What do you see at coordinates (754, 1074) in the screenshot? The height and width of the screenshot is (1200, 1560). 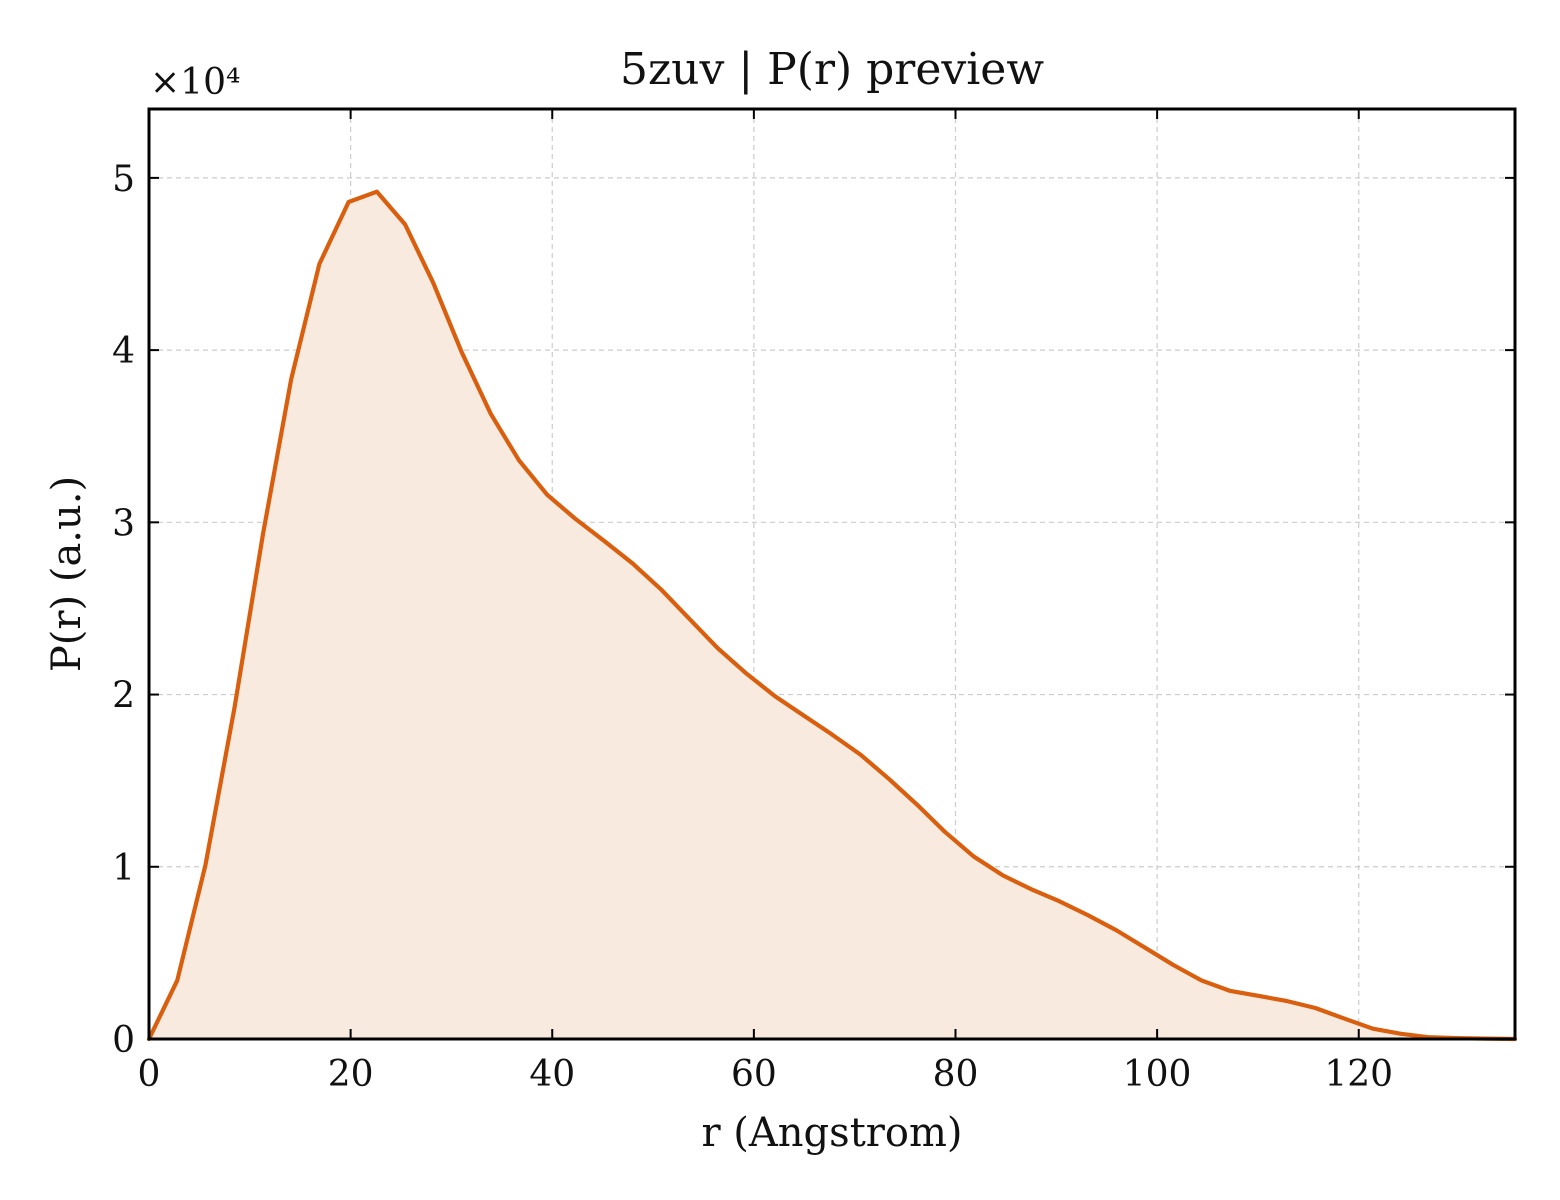 I see `x-tick-label: 60` at bounding box center [754, 1074].